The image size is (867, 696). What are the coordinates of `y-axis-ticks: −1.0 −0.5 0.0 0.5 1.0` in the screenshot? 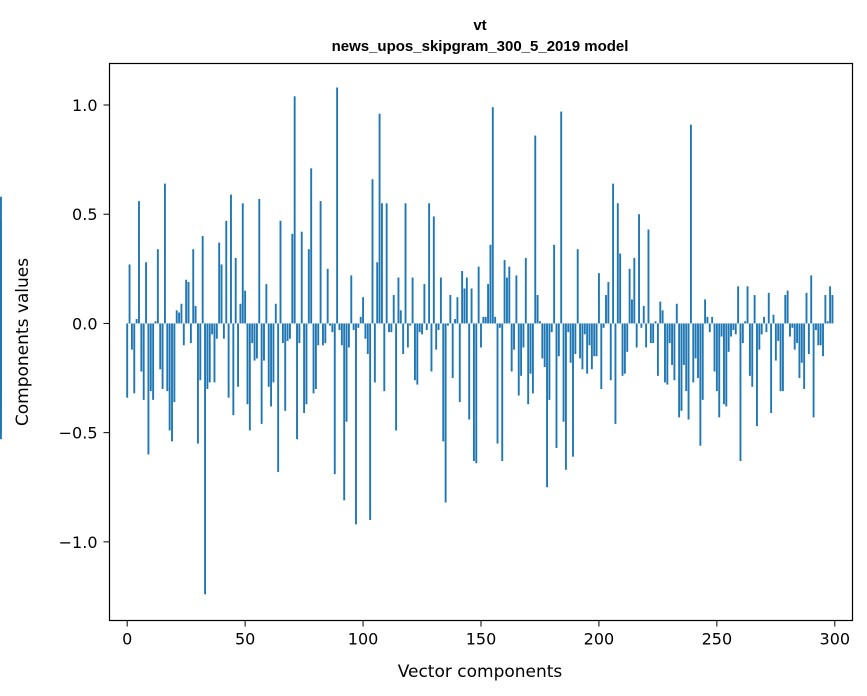 It's located at (84, 324).